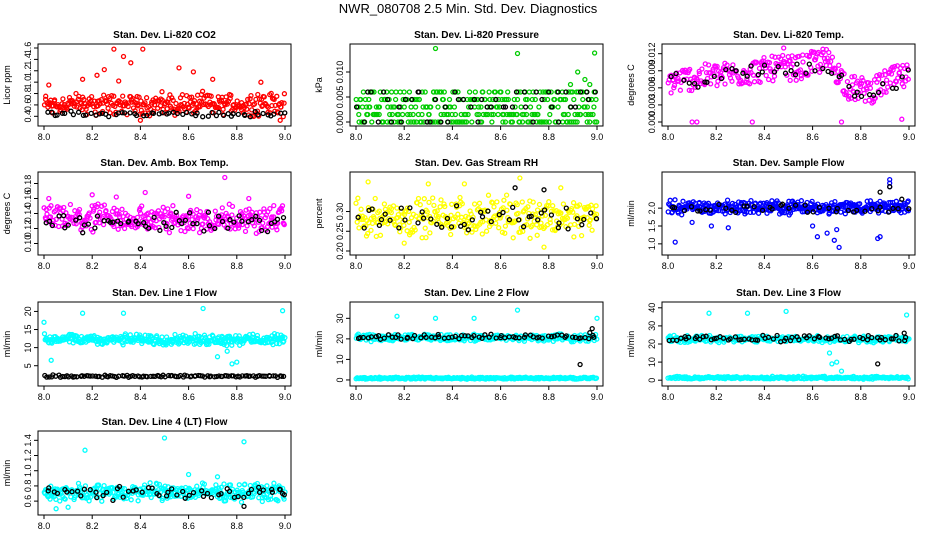  I want to click on y-axis-label: degrees C, so click(7, 213).